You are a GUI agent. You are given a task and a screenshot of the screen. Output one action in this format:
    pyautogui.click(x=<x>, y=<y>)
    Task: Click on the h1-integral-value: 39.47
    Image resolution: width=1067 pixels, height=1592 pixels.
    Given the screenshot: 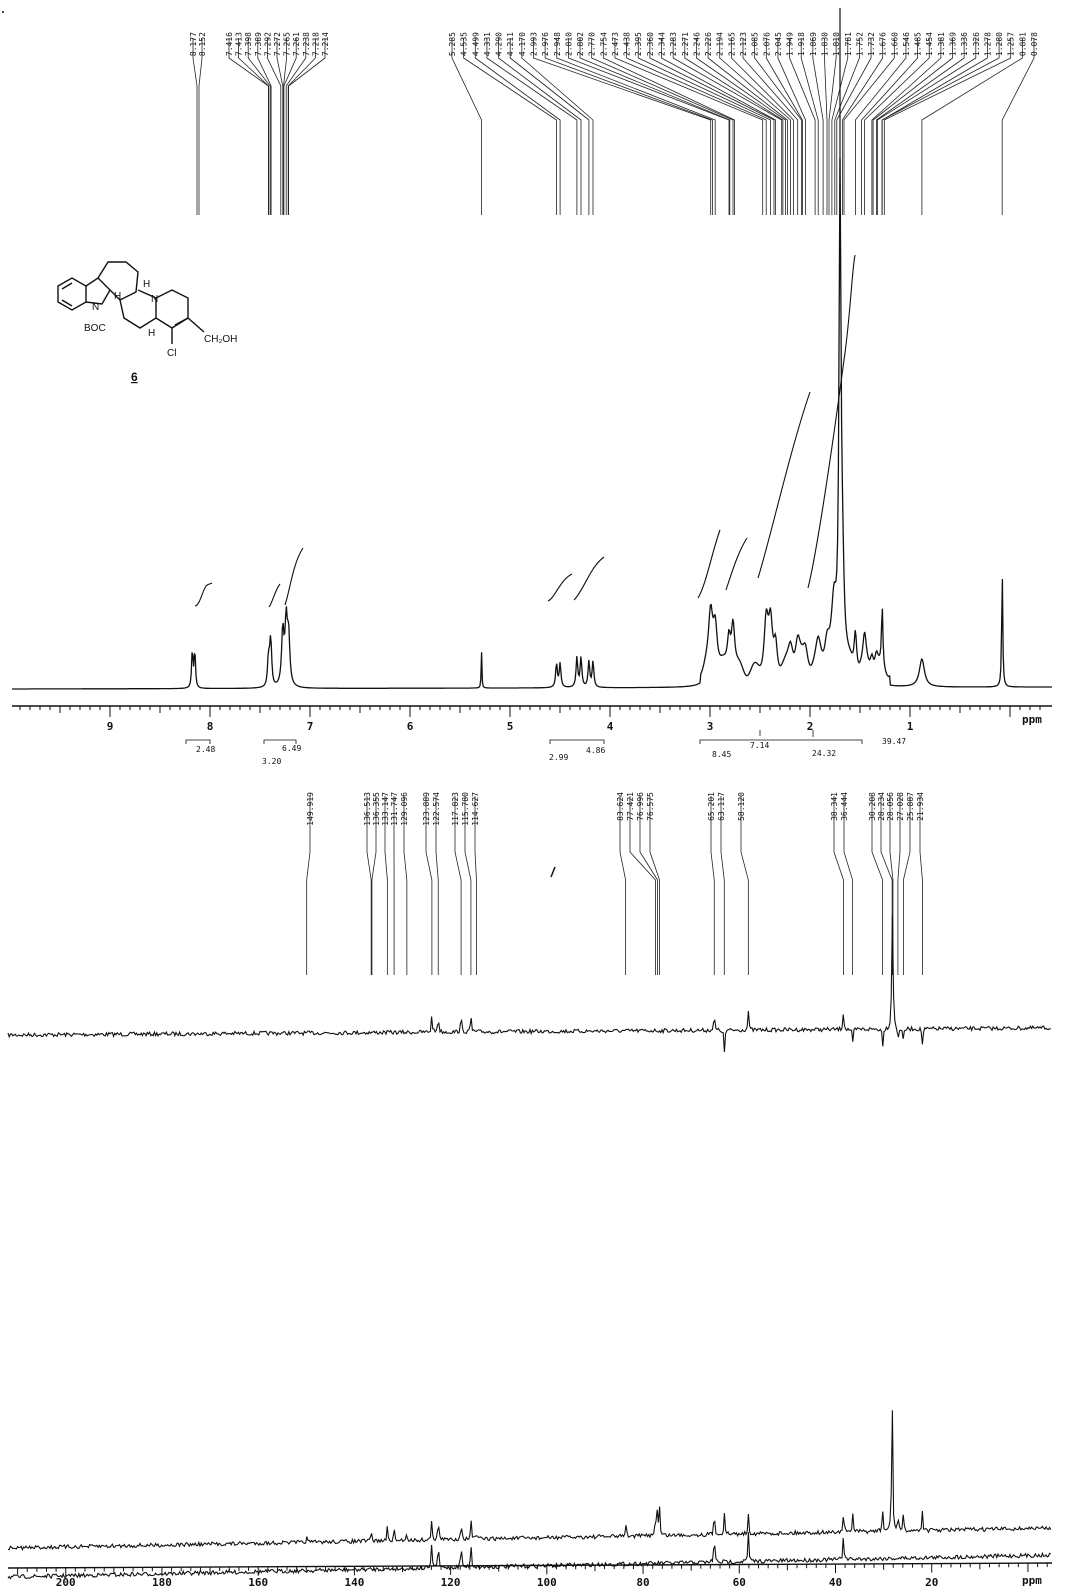 What is the action you would take?
    pyautogui.click(x=894, y=741)
    